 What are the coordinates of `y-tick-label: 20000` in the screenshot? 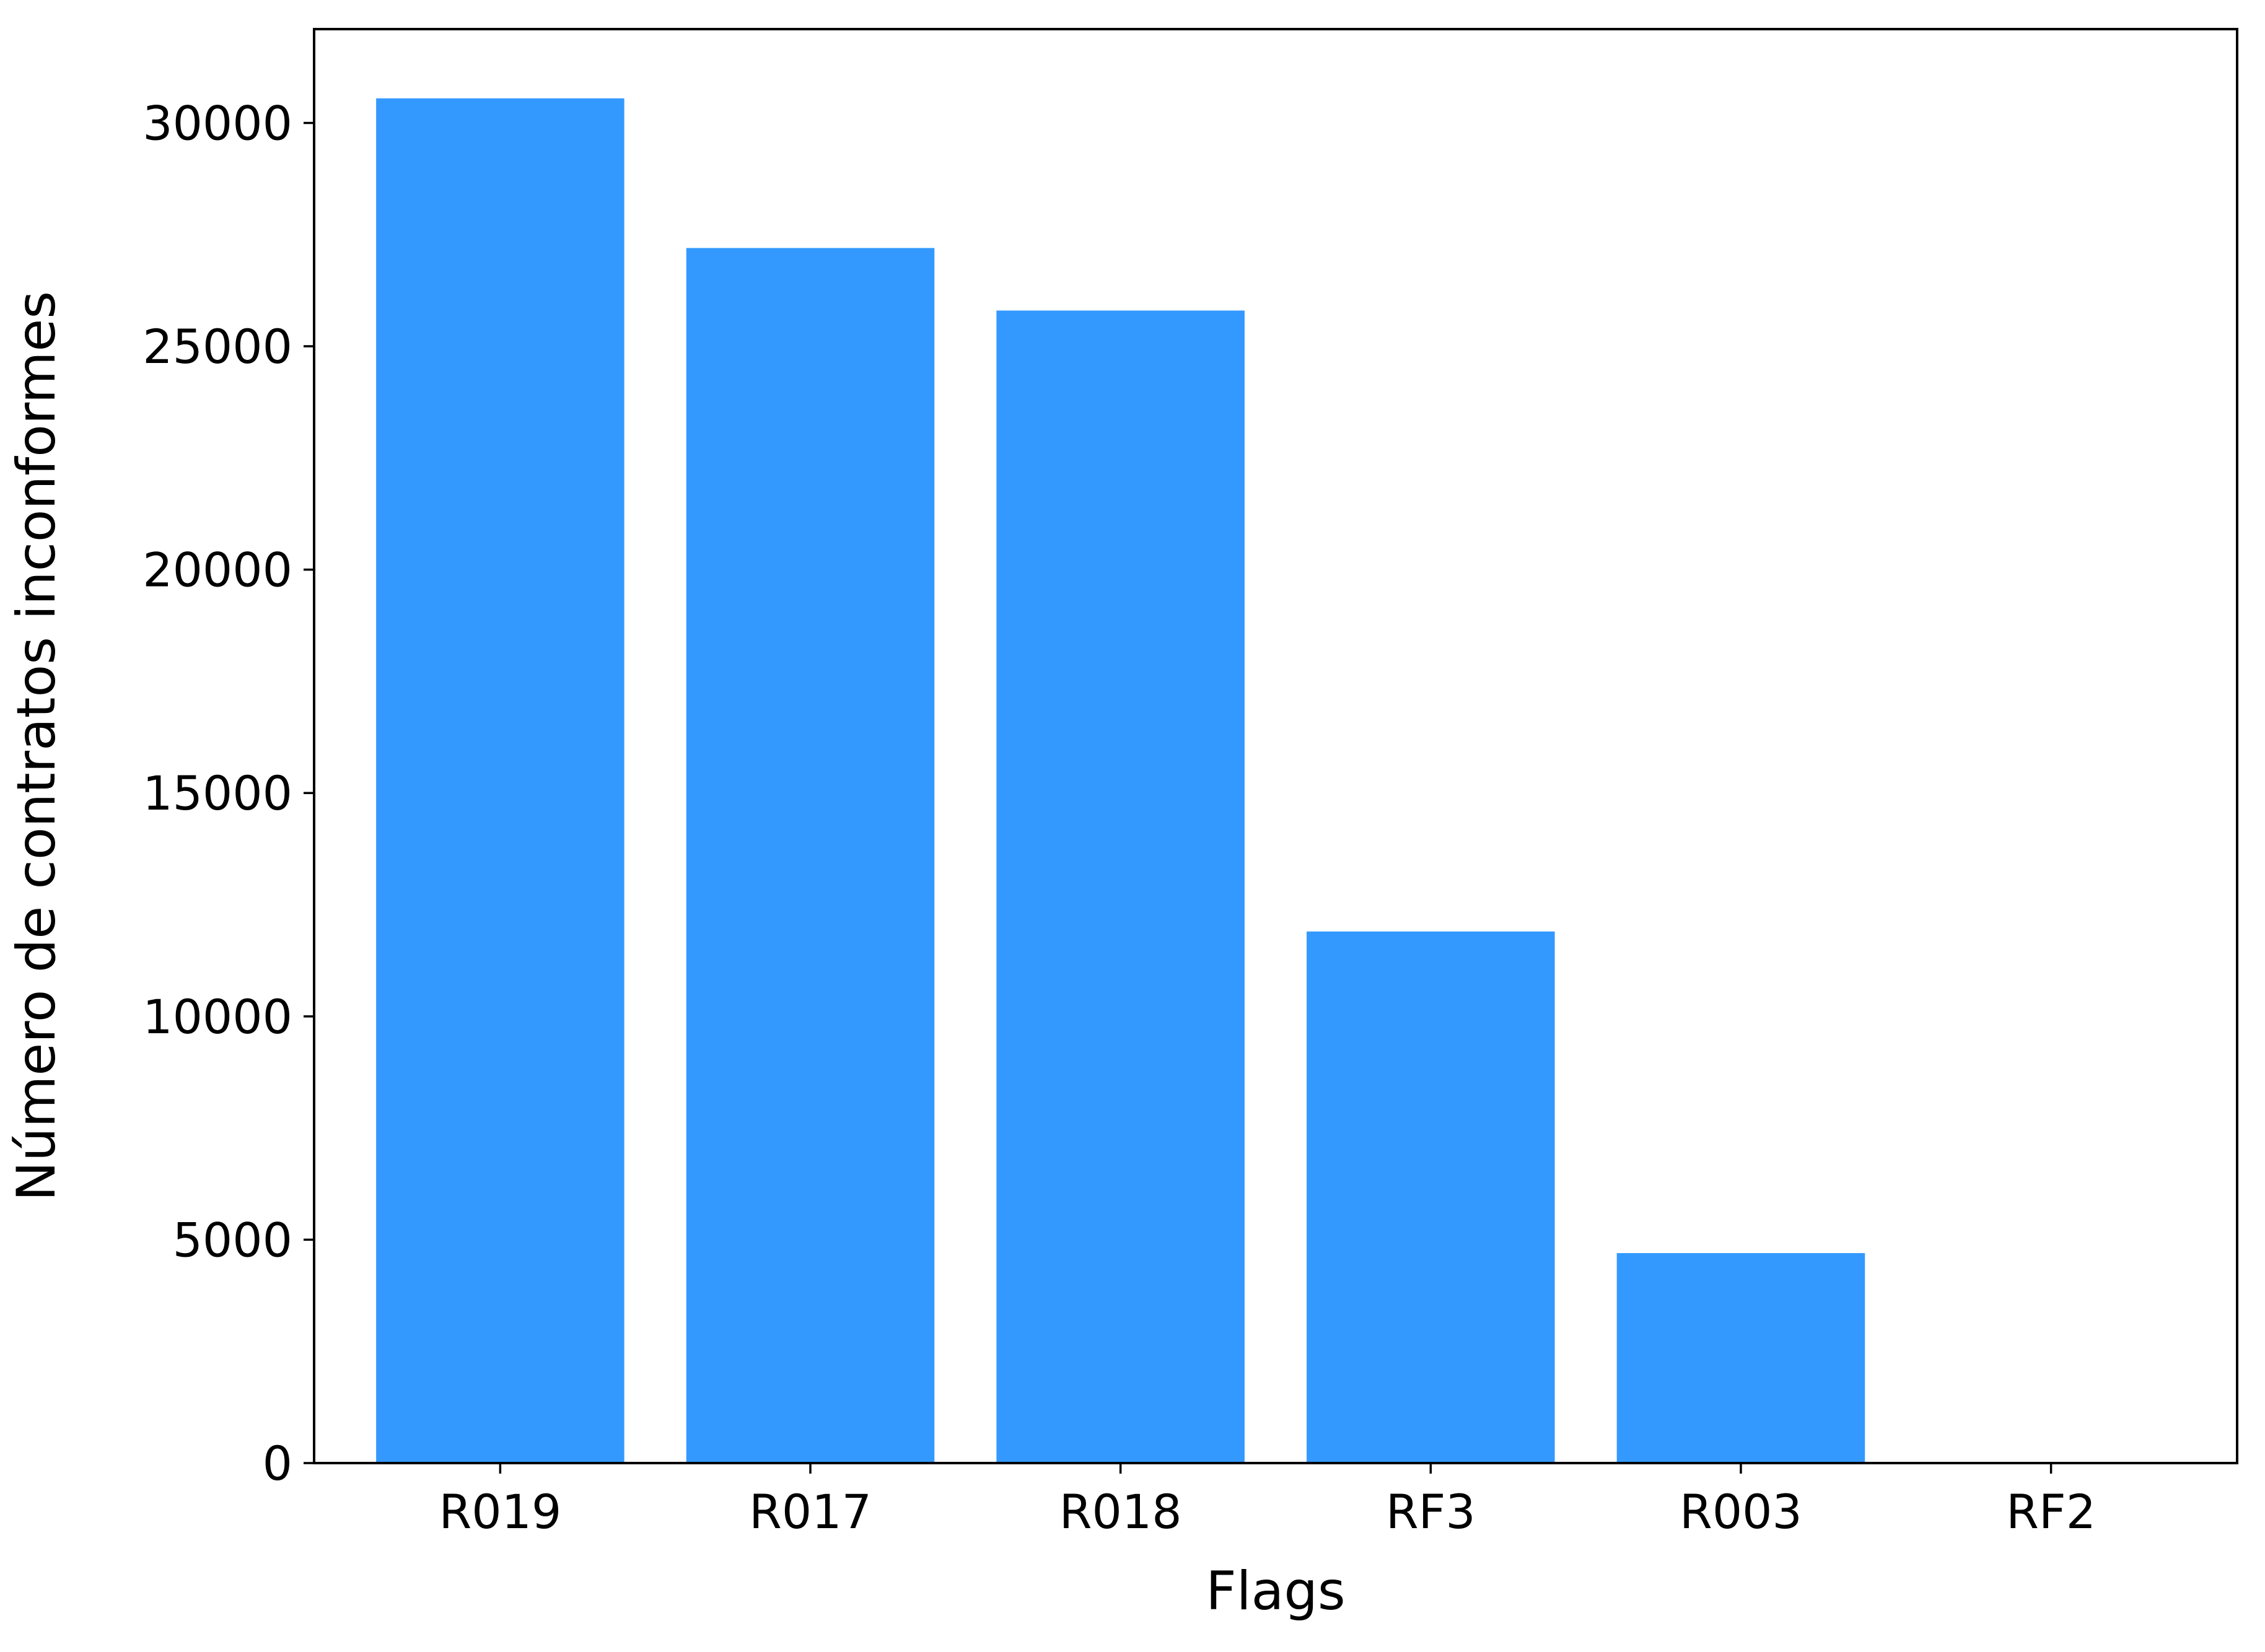 It's located at (217, 570).